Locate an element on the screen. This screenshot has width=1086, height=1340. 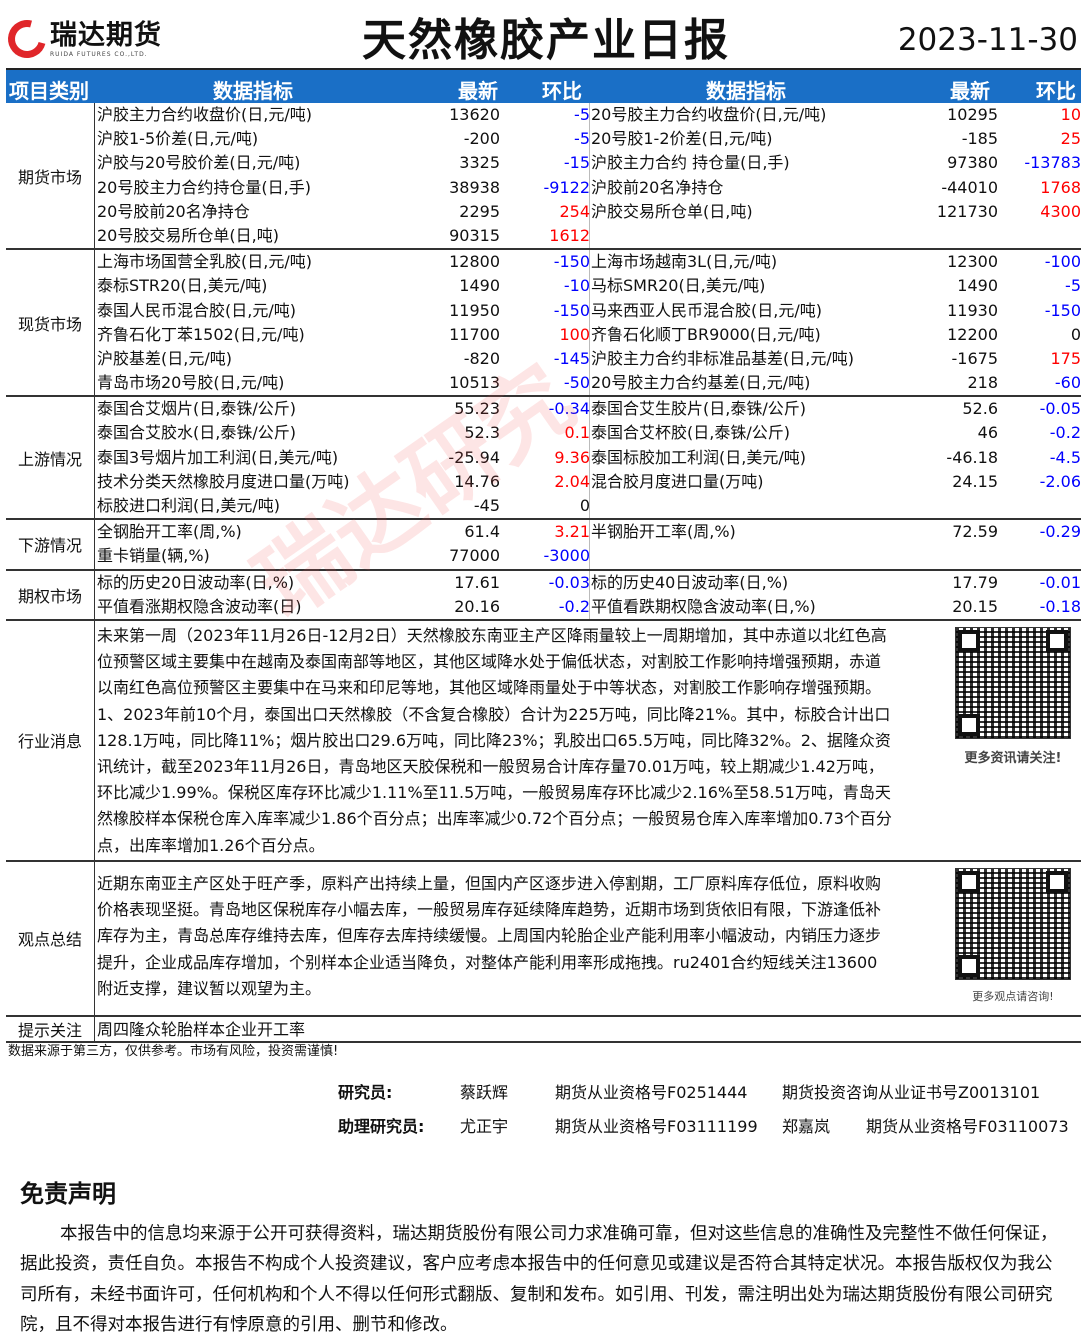
change-value: 175 is located at coordinates (1065, 358).